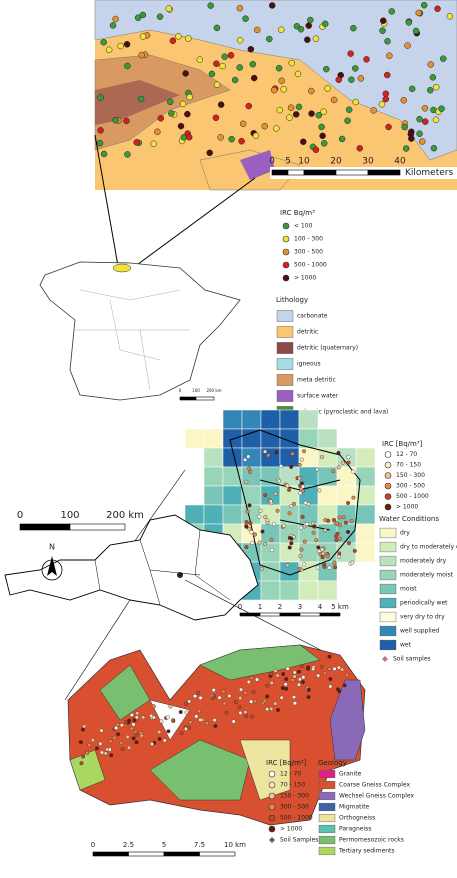 The height and width of the screenshot is (878, 457). Describe the element at coordinates (320, 607) in the screenshot. I see `scale-label: 4` at that location.